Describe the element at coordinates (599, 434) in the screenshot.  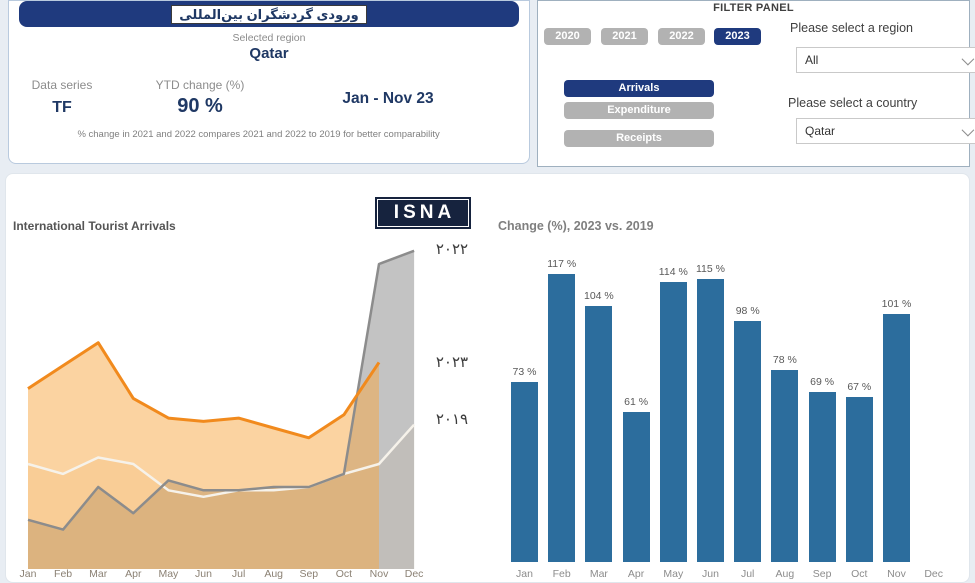
I see `bar-mar` at that location.